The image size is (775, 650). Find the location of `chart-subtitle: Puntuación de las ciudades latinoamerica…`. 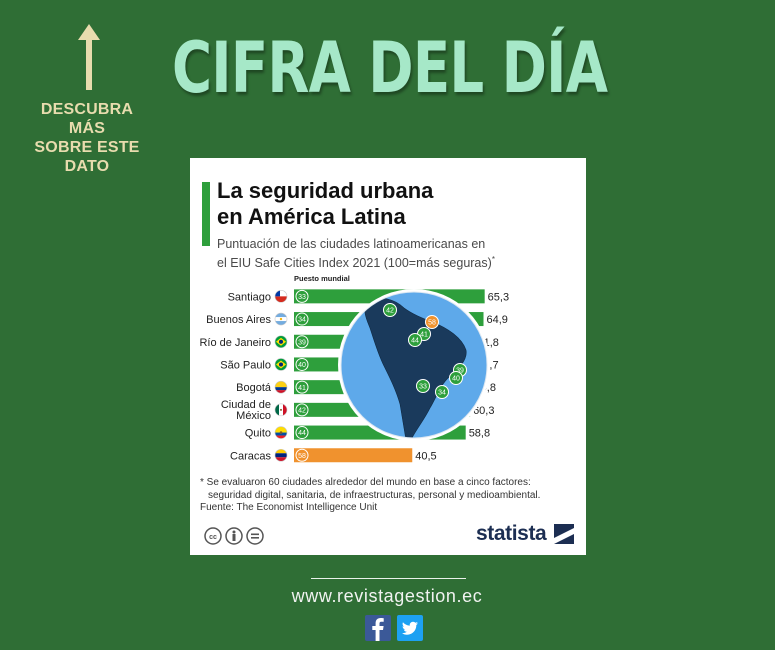

chart-subtitle: Puntuación de las ciudades latinoamerica… is located at coordinates (397, 253).